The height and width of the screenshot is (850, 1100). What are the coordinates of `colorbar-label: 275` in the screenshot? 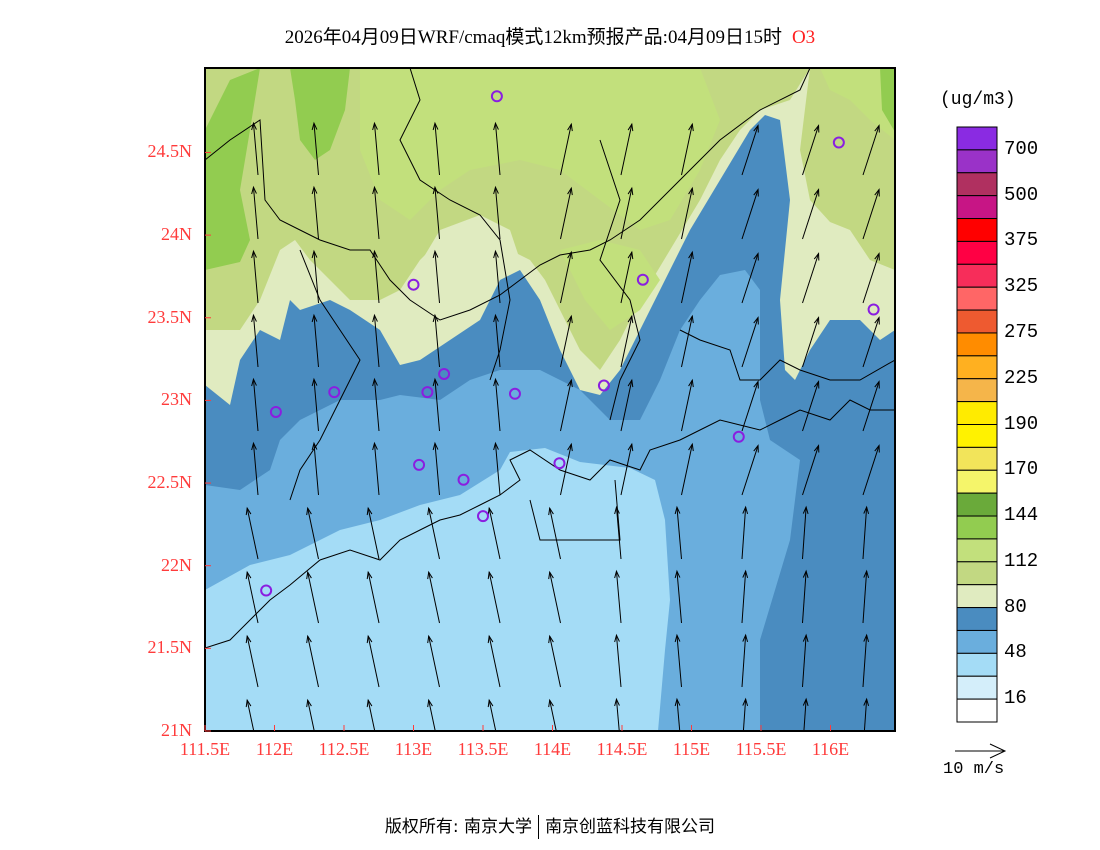 It's located at (1021, 331).